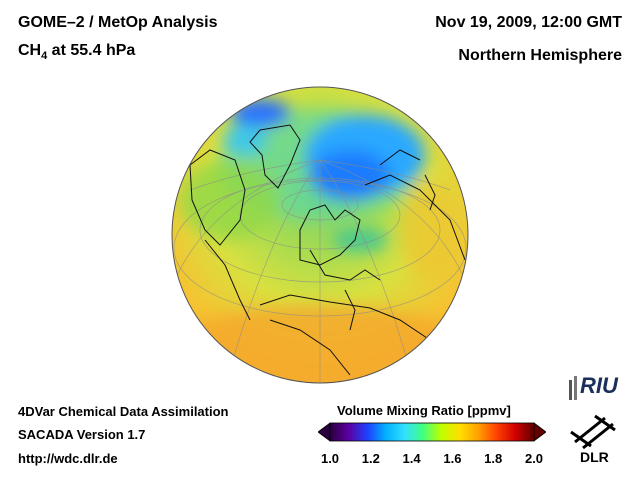 Image resolution: width=640 pixels, height=480 pixels. I want to click on colorbar-tick-label: 1.6, so click(452, 458).